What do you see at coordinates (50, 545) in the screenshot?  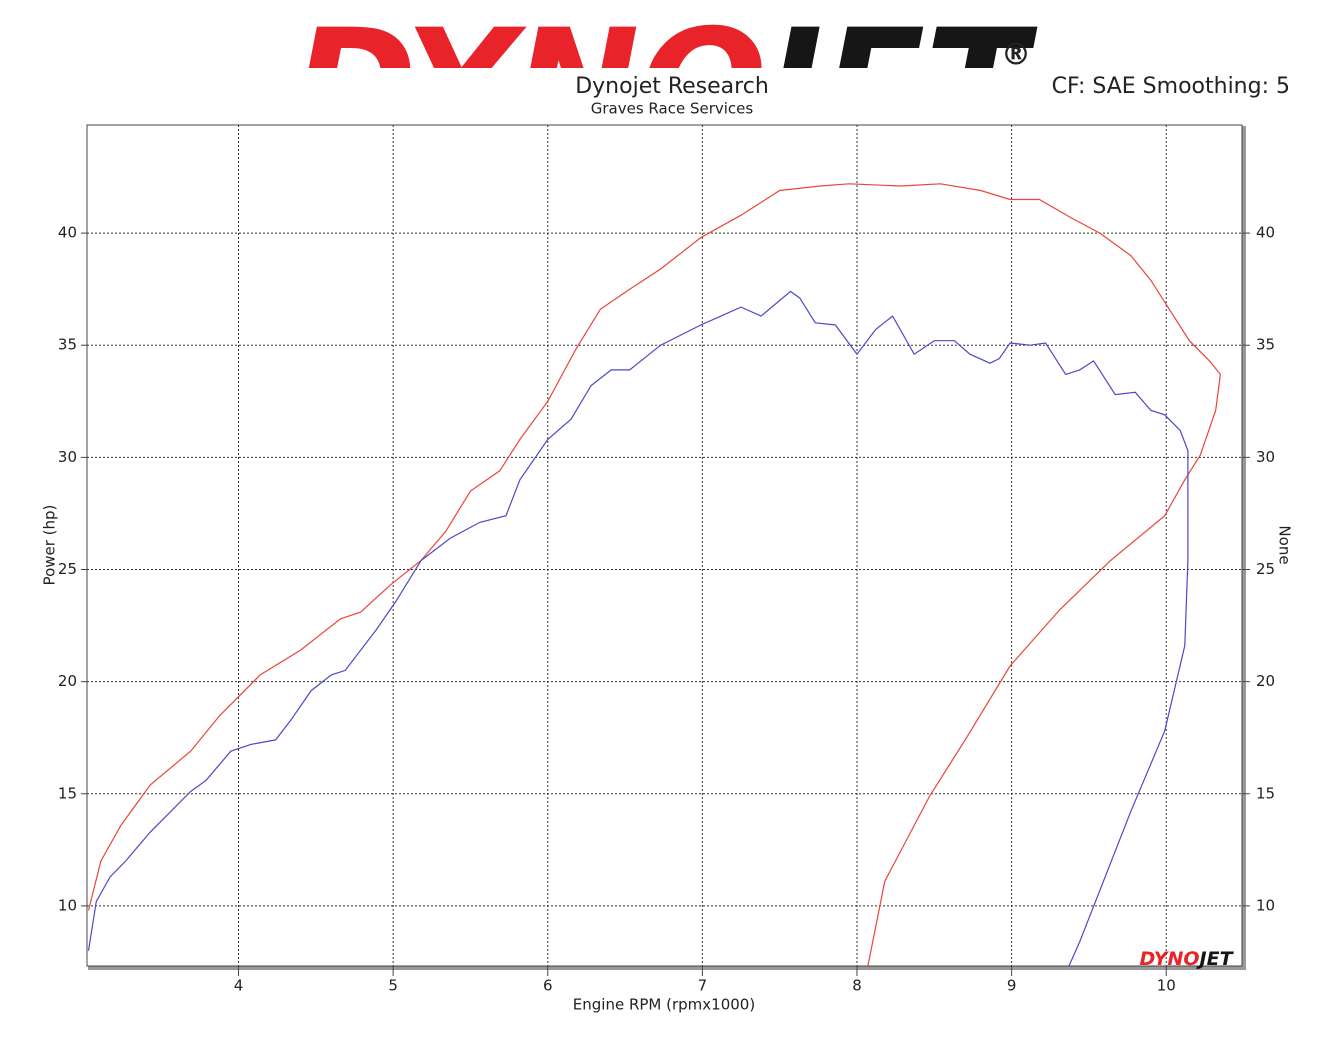 I see `y-axis-label: Power (hp)` at bounding box center [50, 545].